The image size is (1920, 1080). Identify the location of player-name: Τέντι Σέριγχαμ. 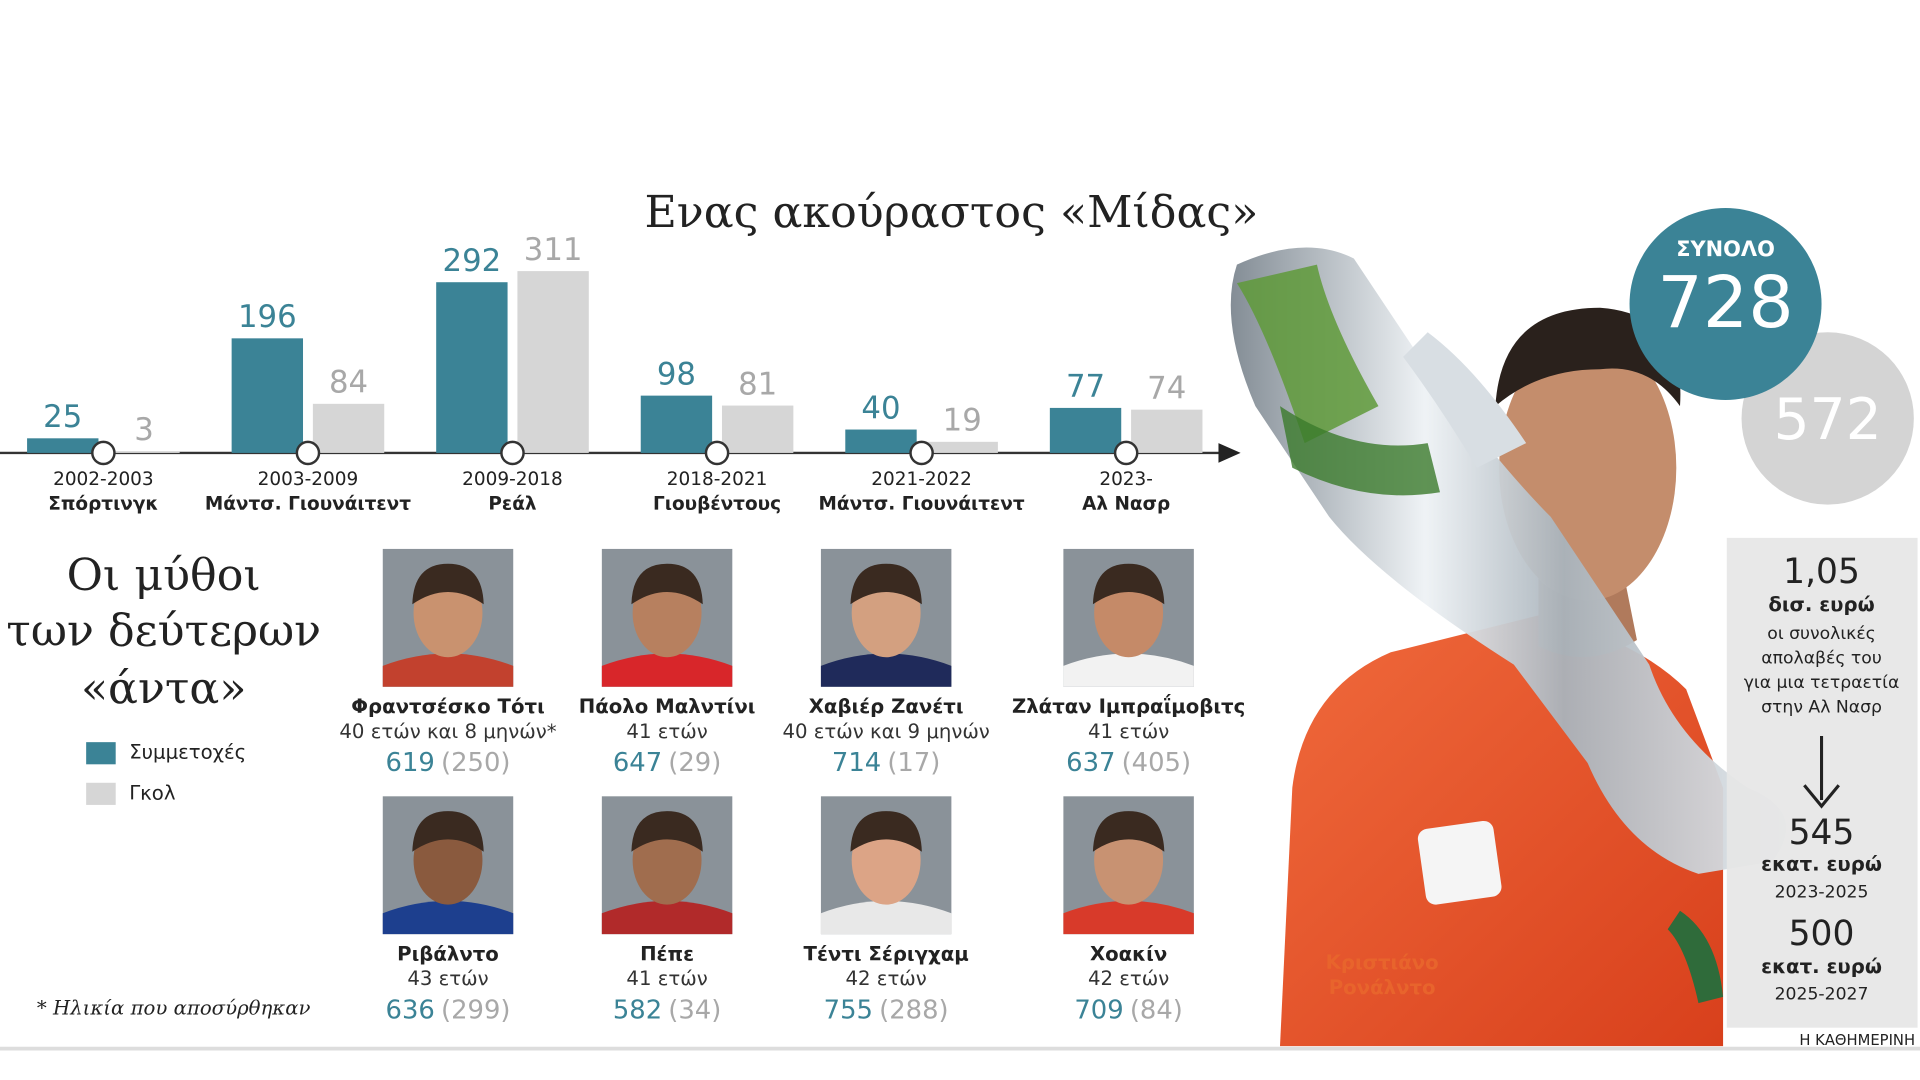
(886, 954).